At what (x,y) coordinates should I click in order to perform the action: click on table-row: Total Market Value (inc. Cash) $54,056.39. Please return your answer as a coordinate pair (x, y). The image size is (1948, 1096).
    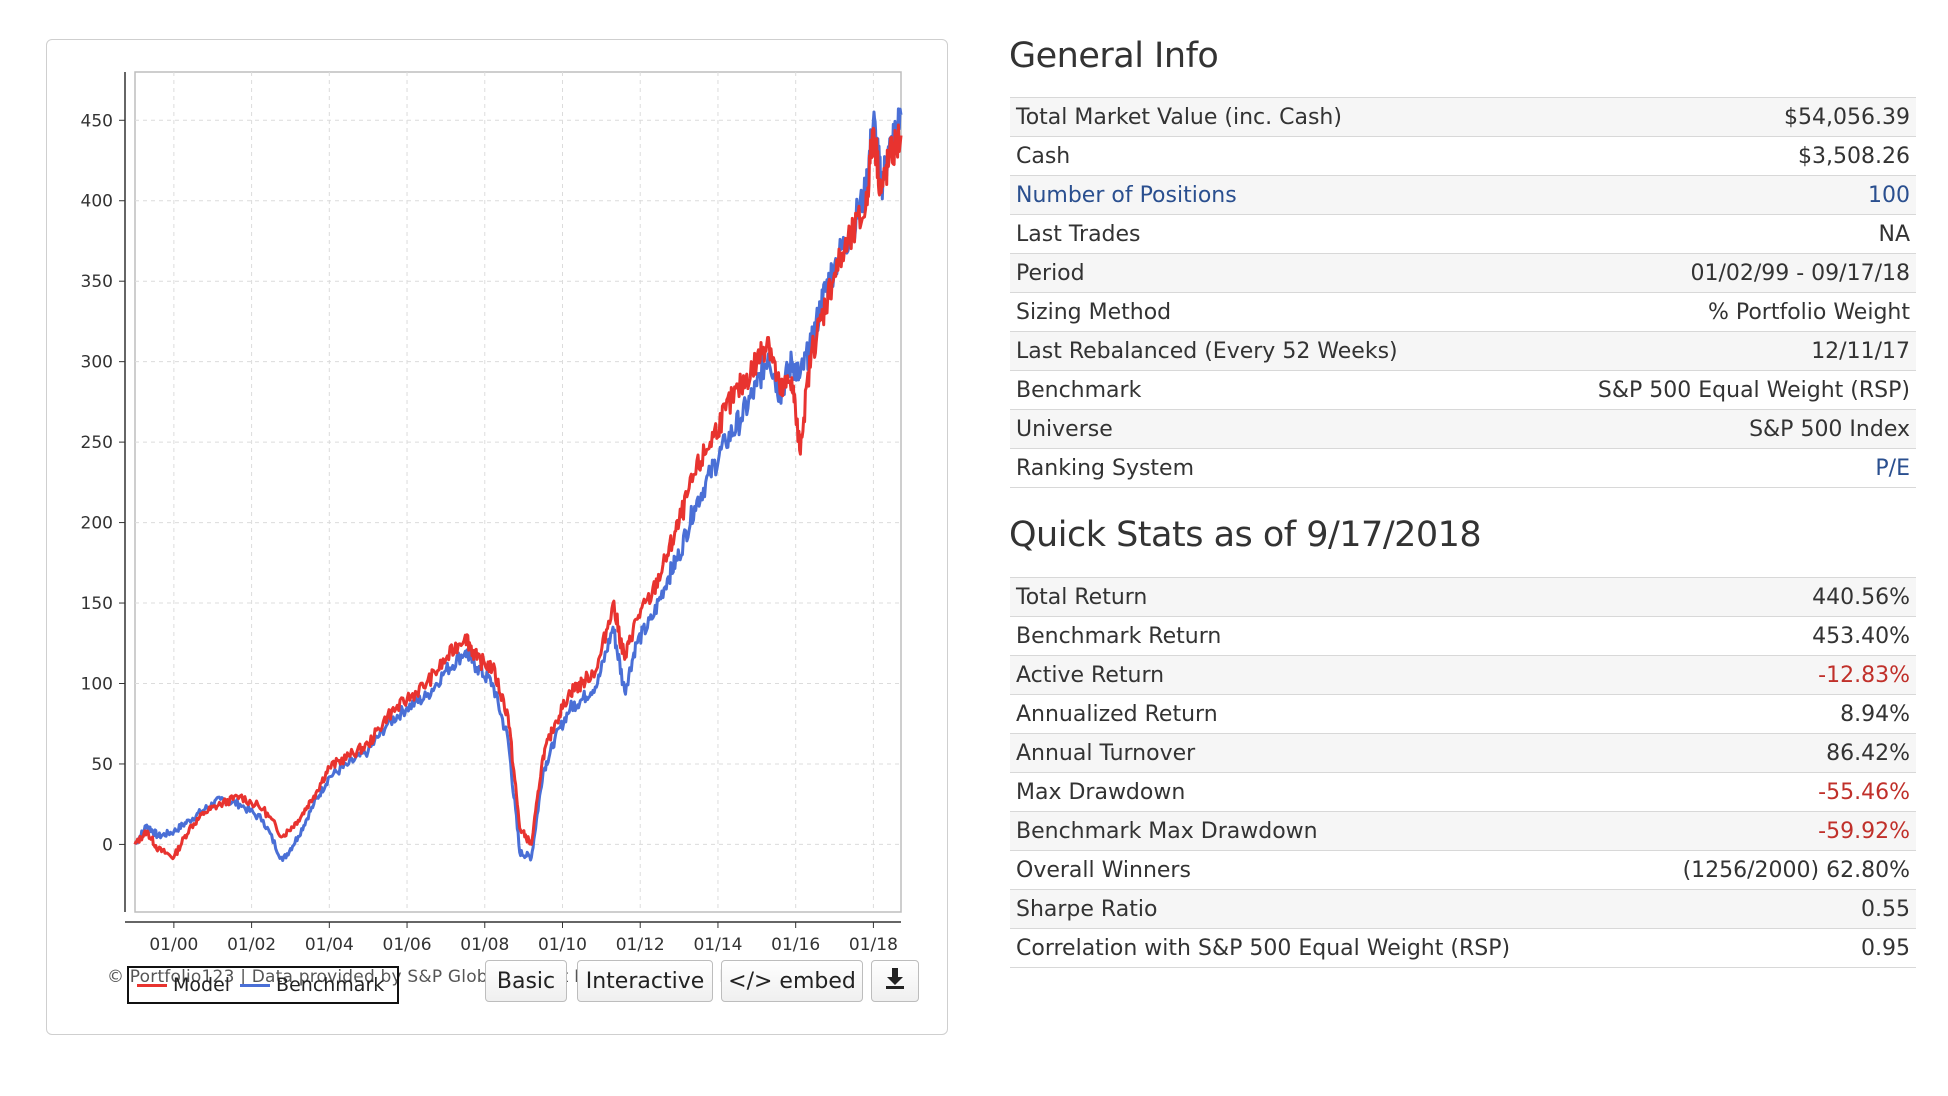
    Looking at the image, I should click on (1463, 117).